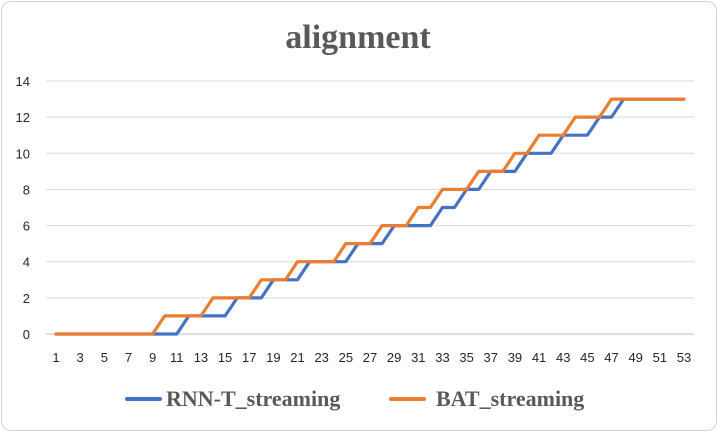 Image resolution: width=720 pixels, height=434 pixels. I want to click on y-tick-label: 0, so click(26, 334).